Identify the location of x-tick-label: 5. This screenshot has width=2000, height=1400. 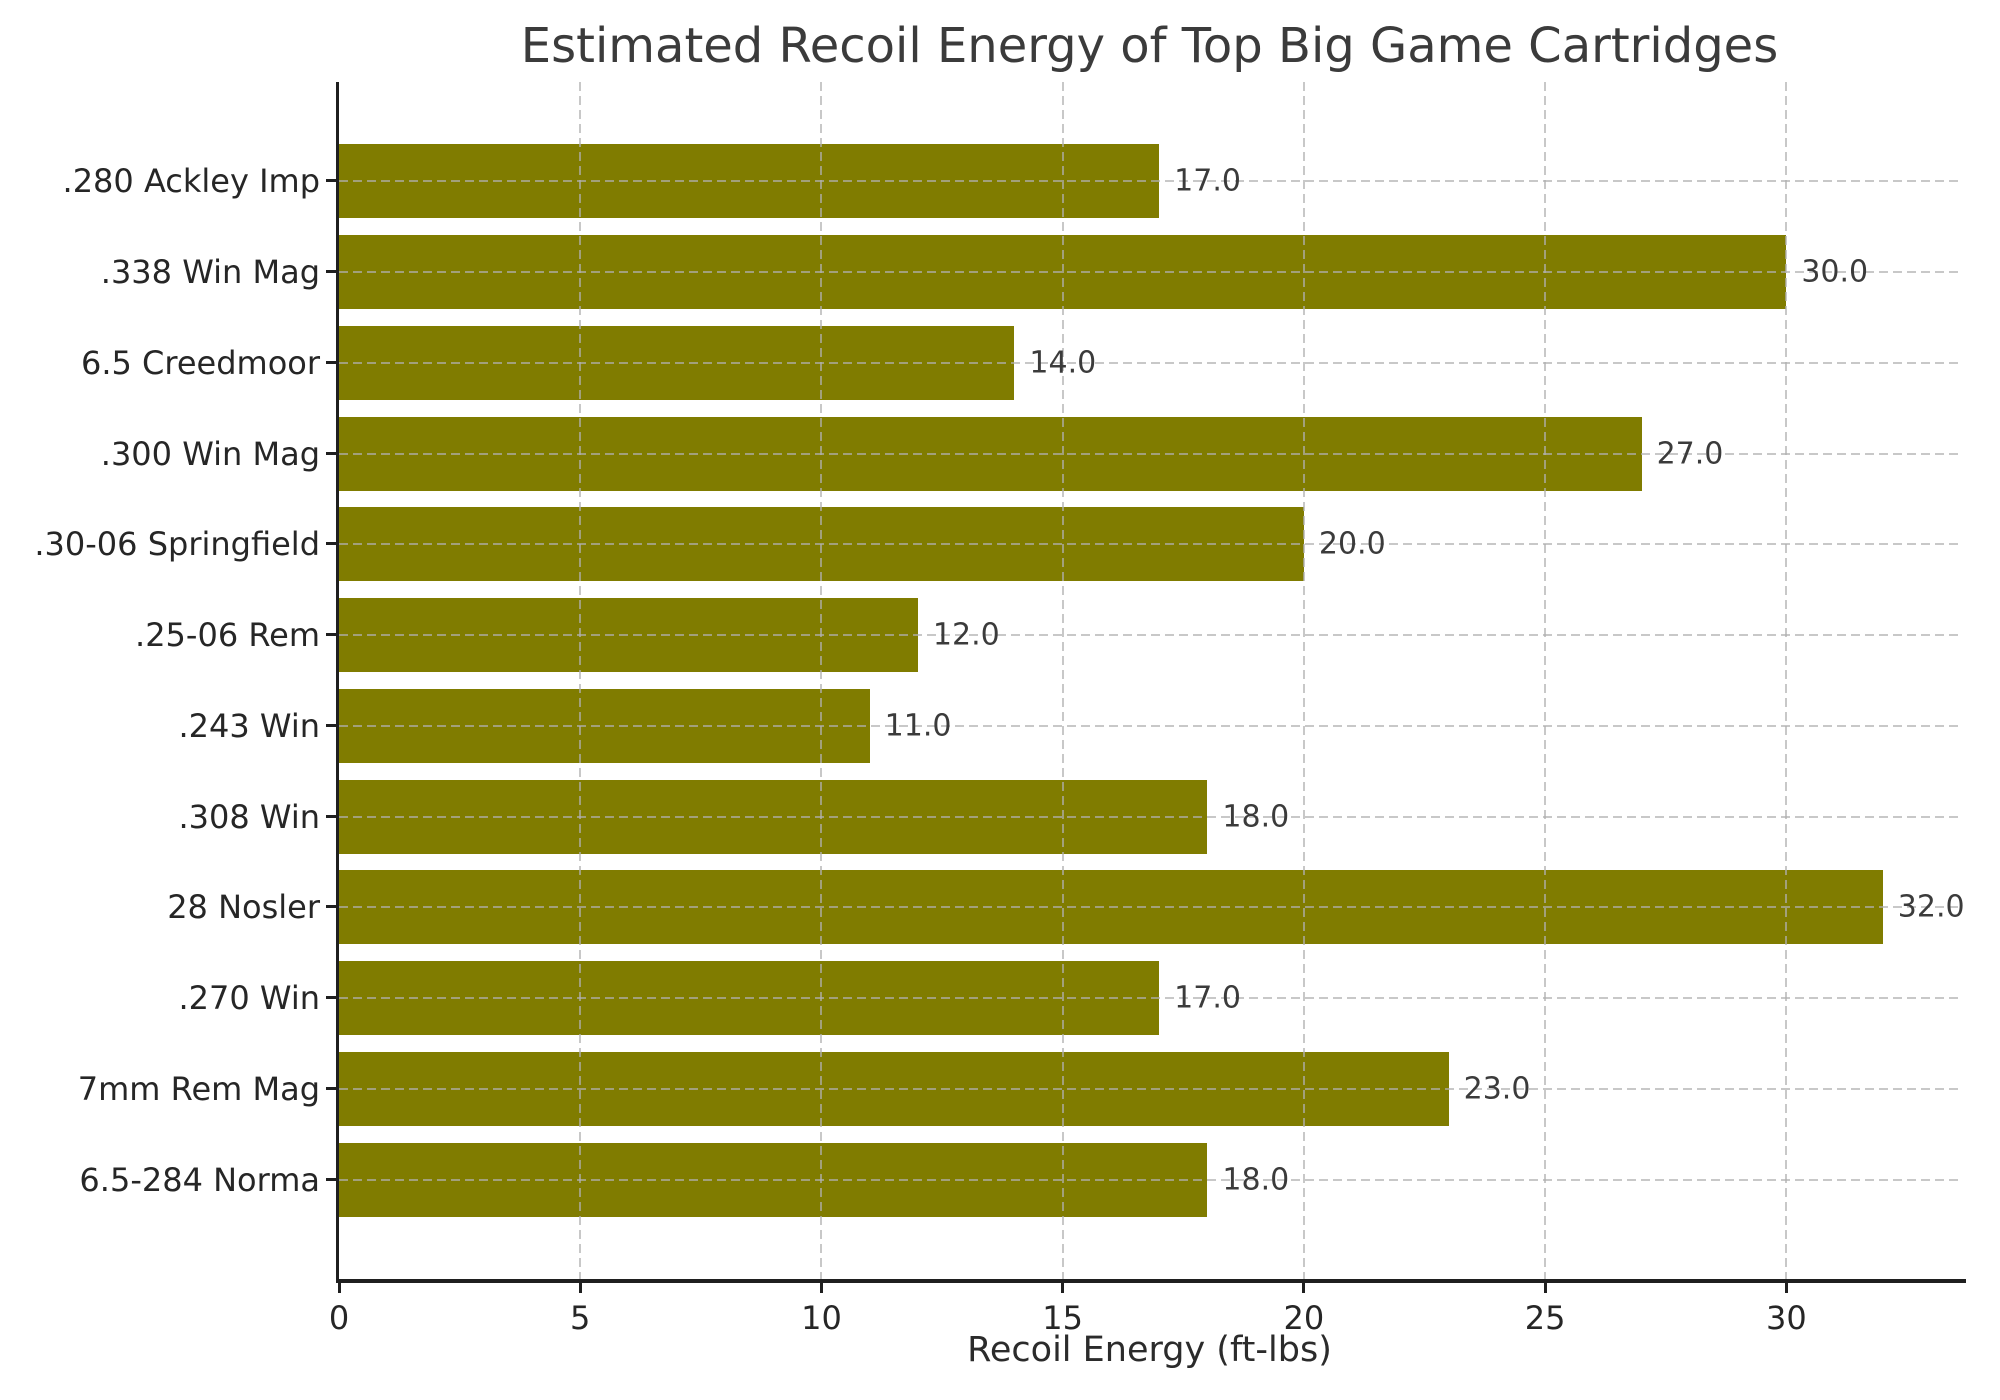
(580, 1318).